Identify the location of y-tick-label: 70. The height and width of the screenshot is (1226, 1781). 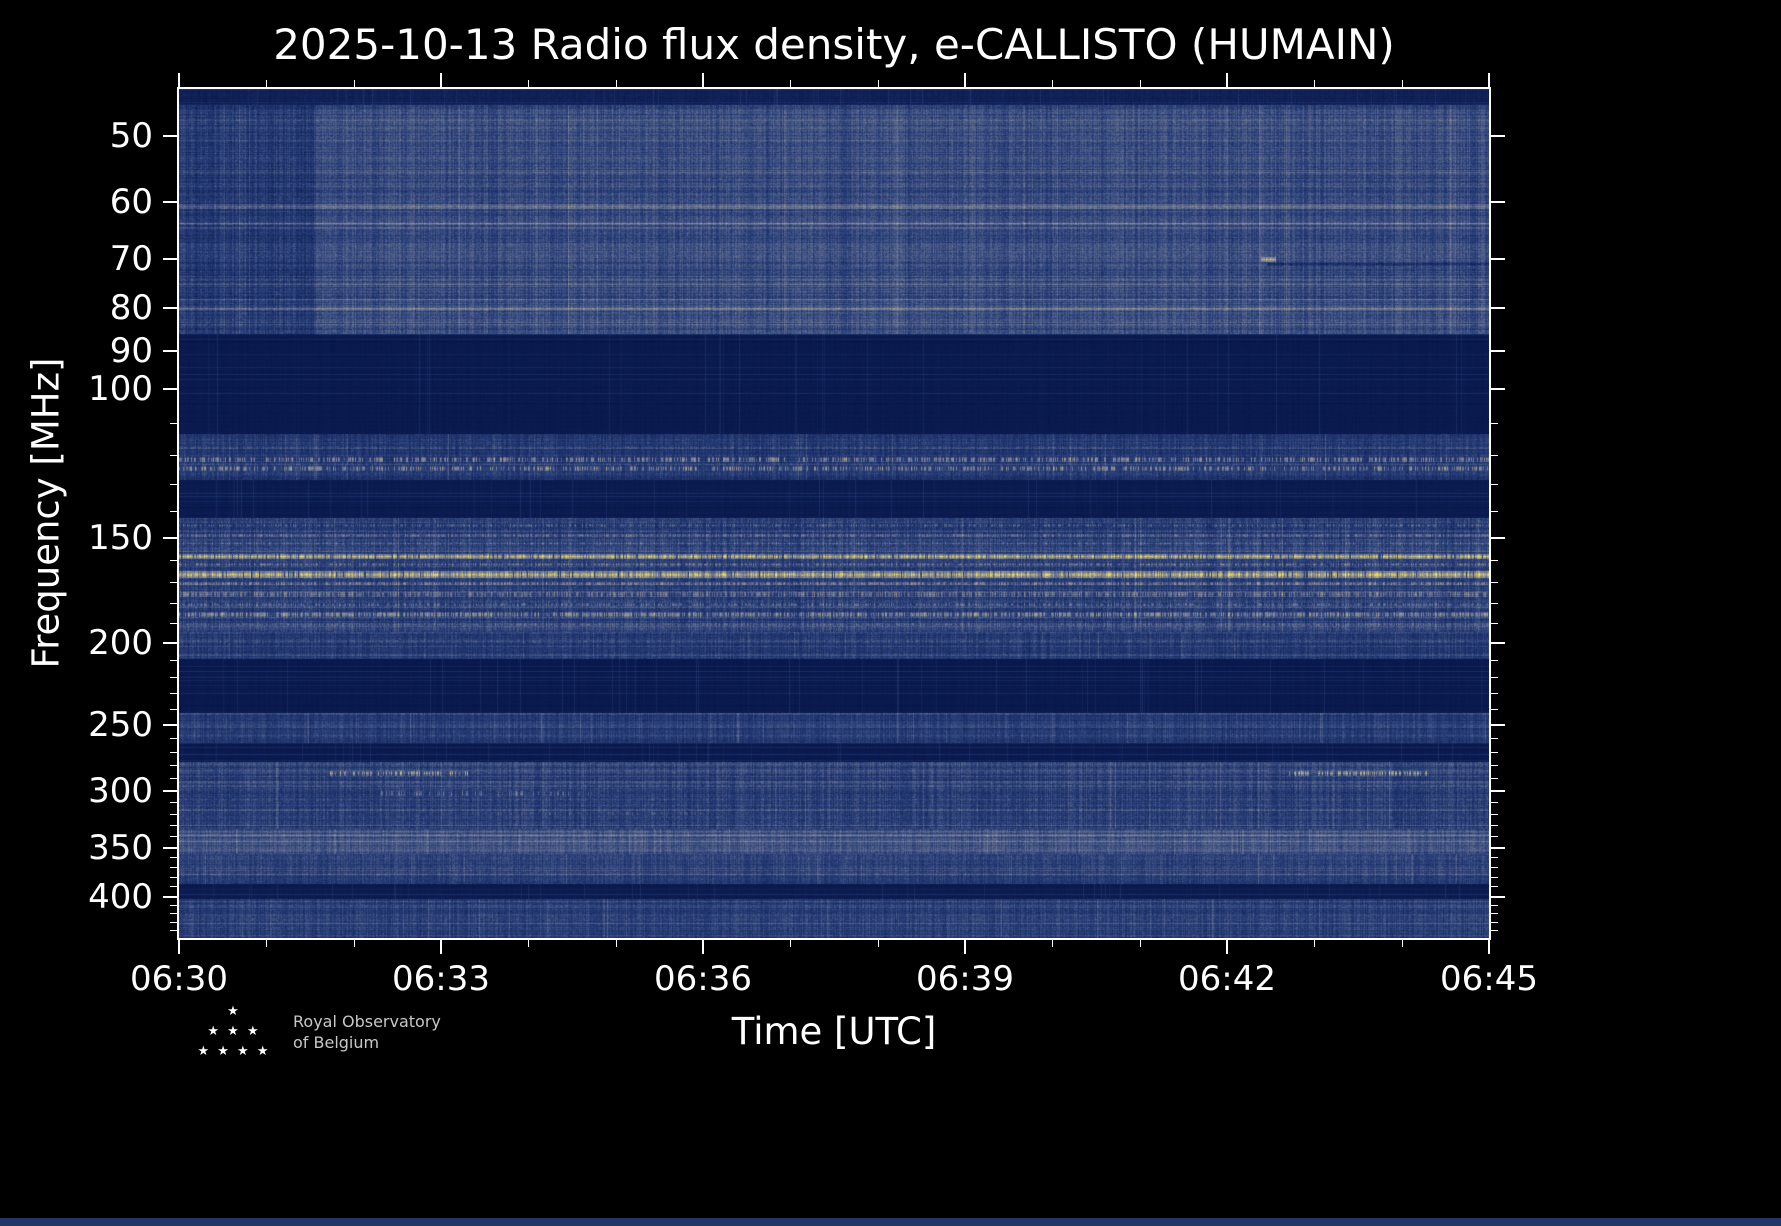
(131, 258).